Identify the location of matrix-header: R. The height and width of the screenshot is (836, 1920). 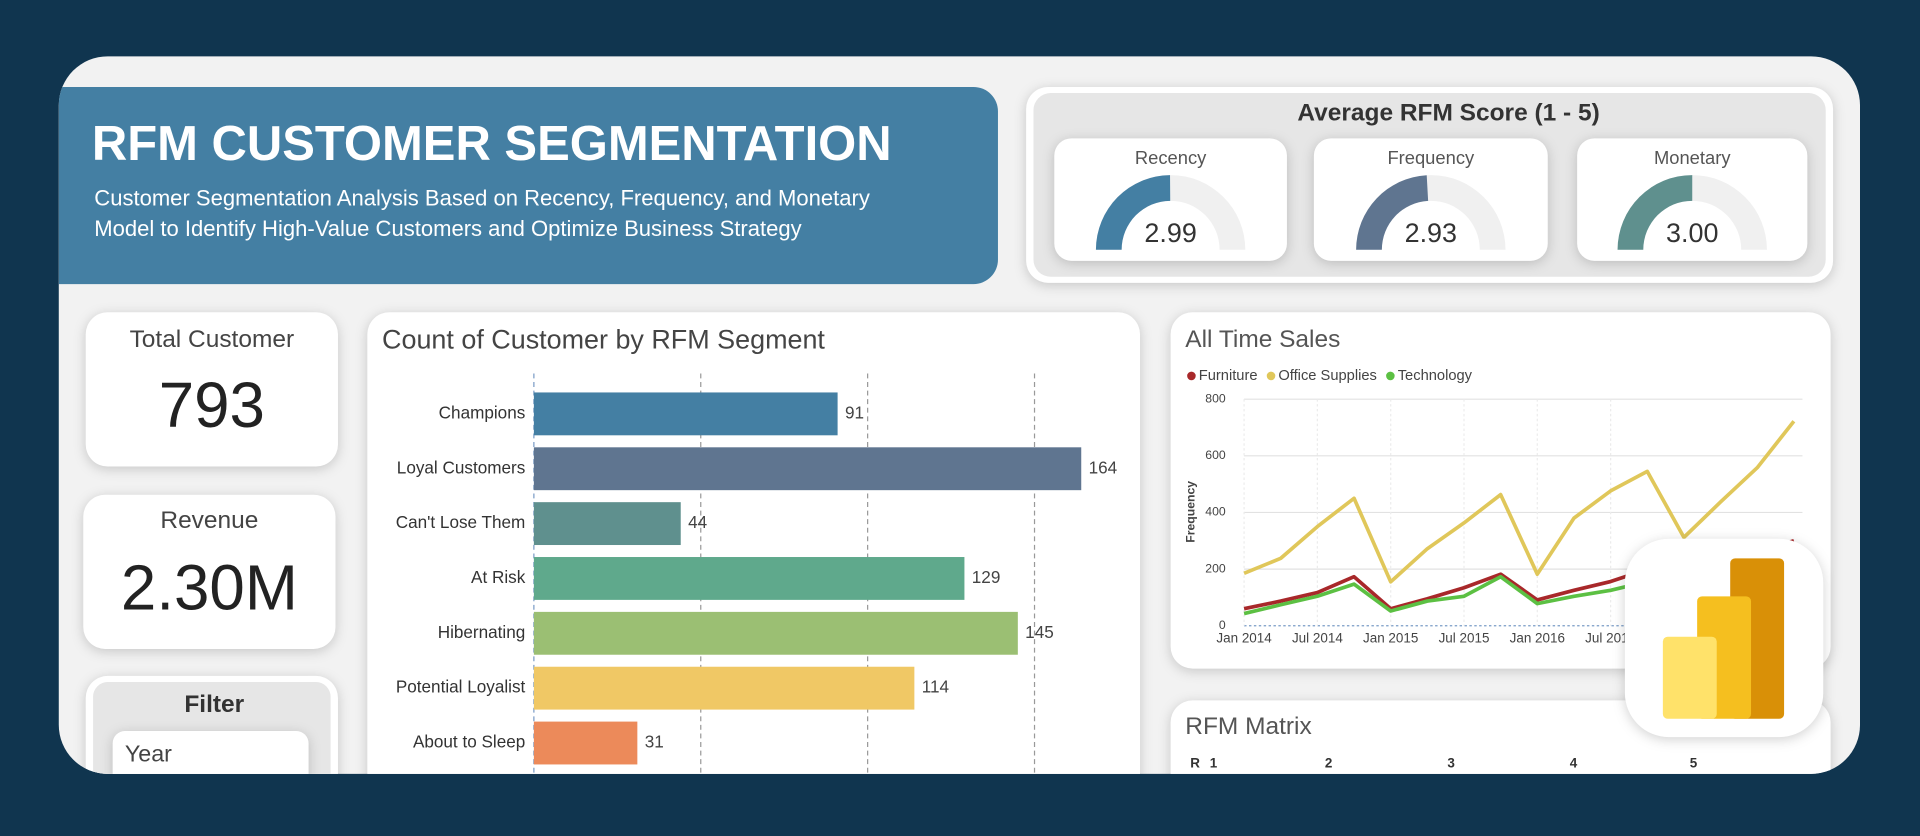
(1195, 763).